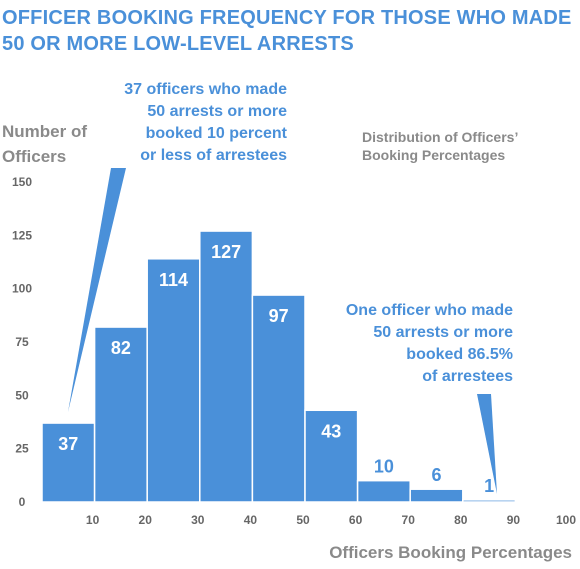 The image size is (580, 569). I want to click on chart-title-line-2: 50 OR MORE LOW-LEVEL ARRESTS, so click(178, 44).